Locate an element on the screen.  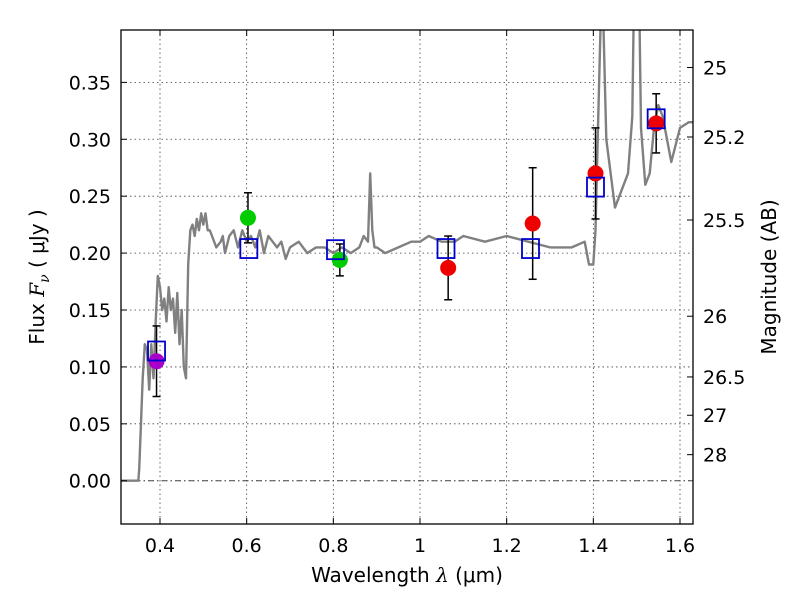
magnitude-tick-label: 28 is located at coordinates (715, 456).